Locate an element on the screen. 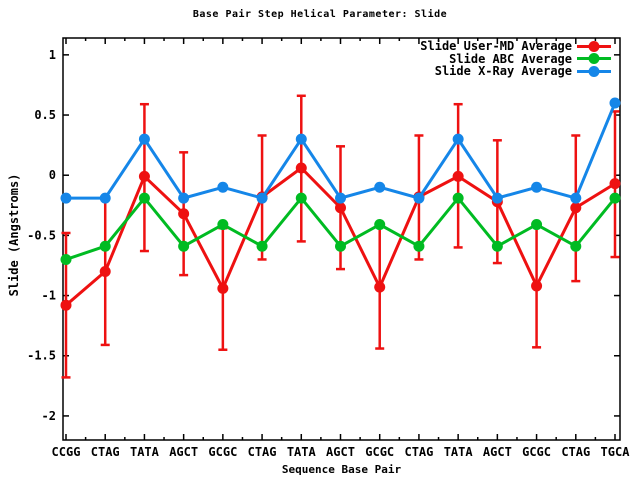 This screenshot has width=640, height=480. legend-marker-xray-icon is located at coordinates (594, 71).